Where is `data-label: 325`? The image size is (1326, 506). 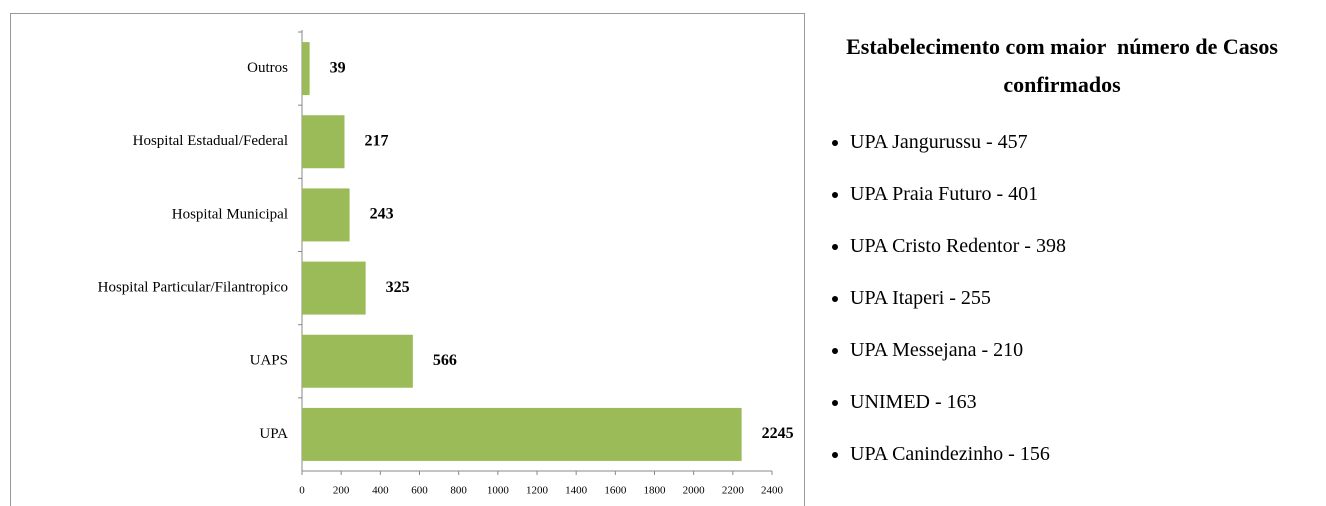 data-label: 325 is located at coordinates (398, 287).